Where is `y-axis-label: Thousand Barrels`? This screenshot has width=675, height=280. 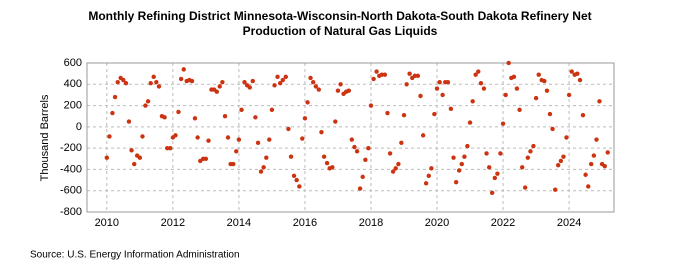
y-axis-label: Thousand Barrels is located at coordinates (45, 137).